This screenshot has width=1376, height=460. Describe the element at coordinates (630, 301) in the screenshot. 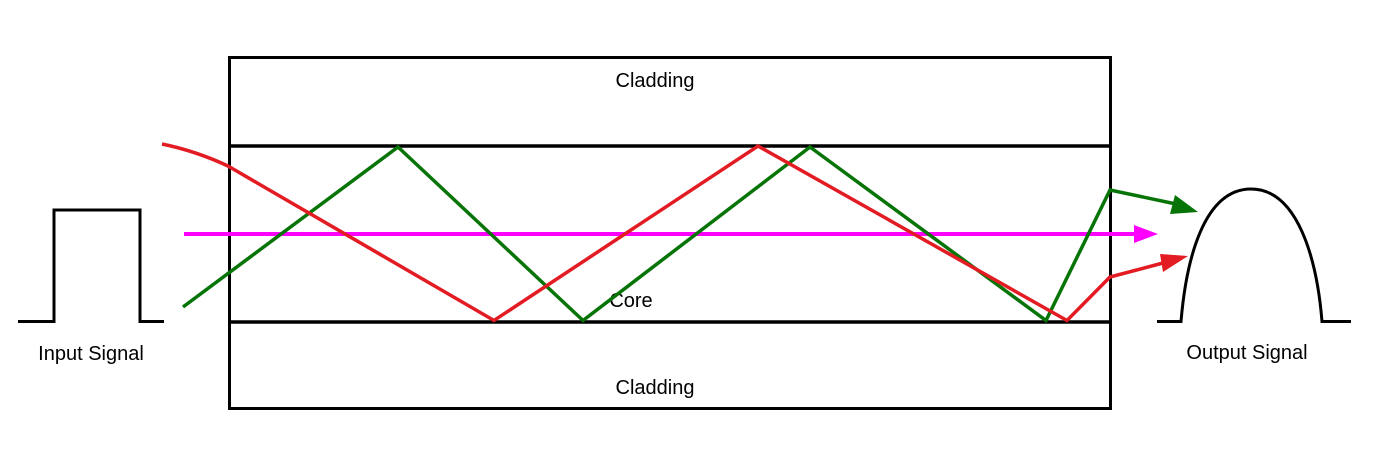

I see `core-label: Core` at that location.